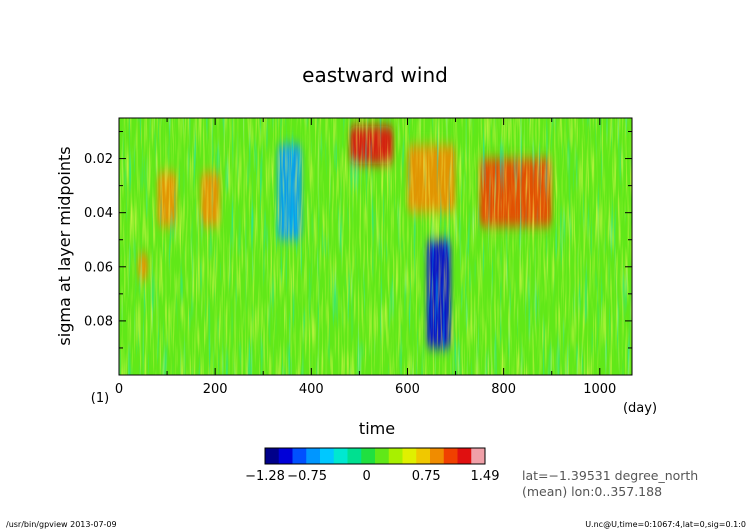  What do you see at coordinates (407, 389) in the screenshot?
I see `x-tick-label: 600` at bounding box center [407, 389].